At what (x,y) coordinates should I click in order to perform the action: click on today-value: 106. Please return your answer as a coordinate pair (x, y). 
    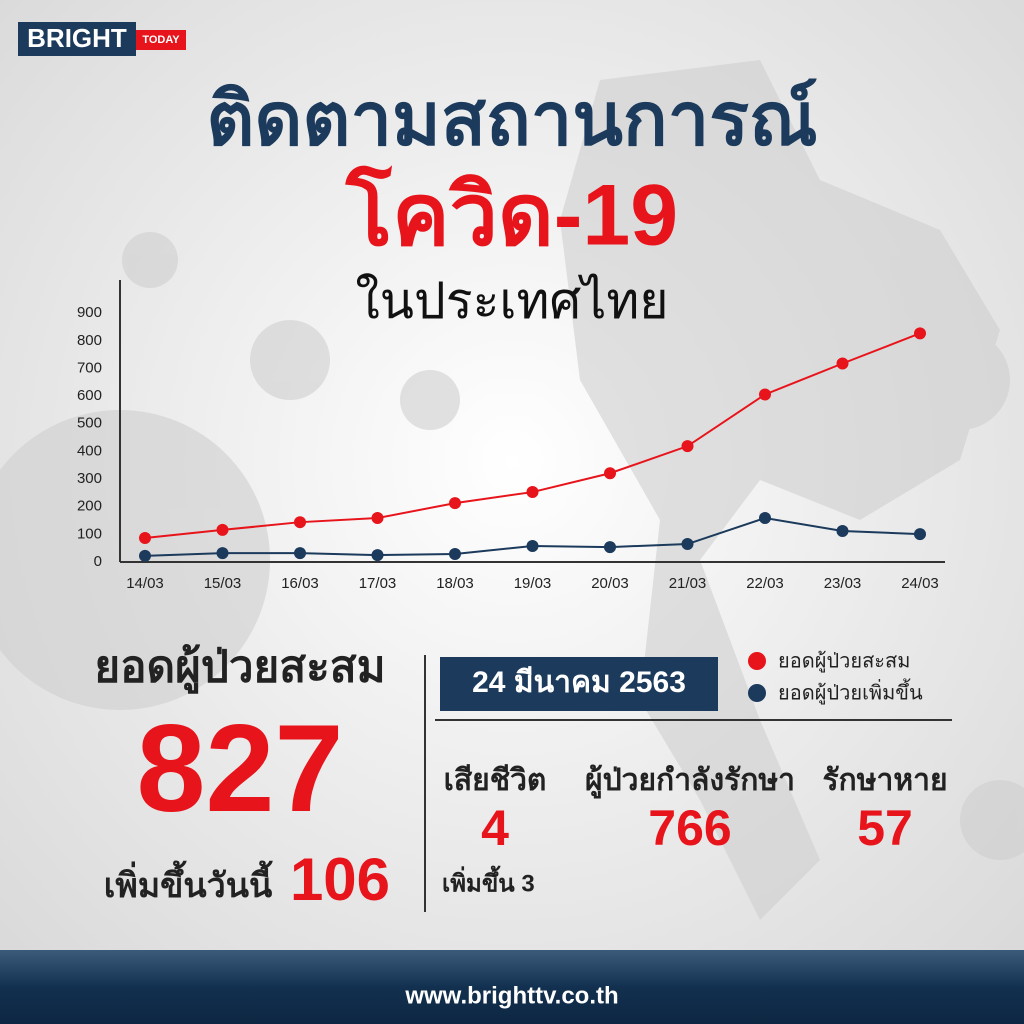
    Looking at the image, I should click on (340, 879).